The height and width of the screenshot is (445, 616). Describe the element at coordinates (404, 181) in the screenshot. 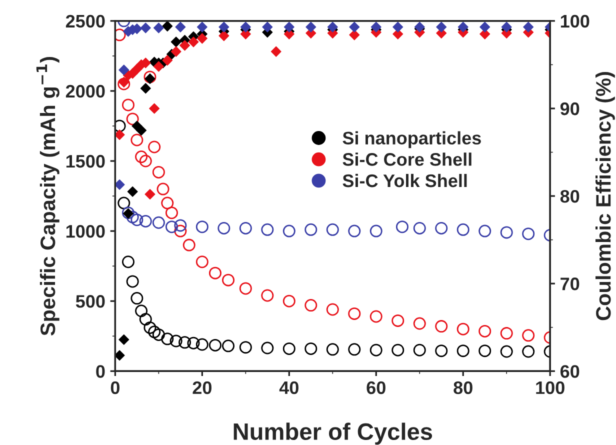

I see `legend-label: Si-C Yolk Shell` at that location.